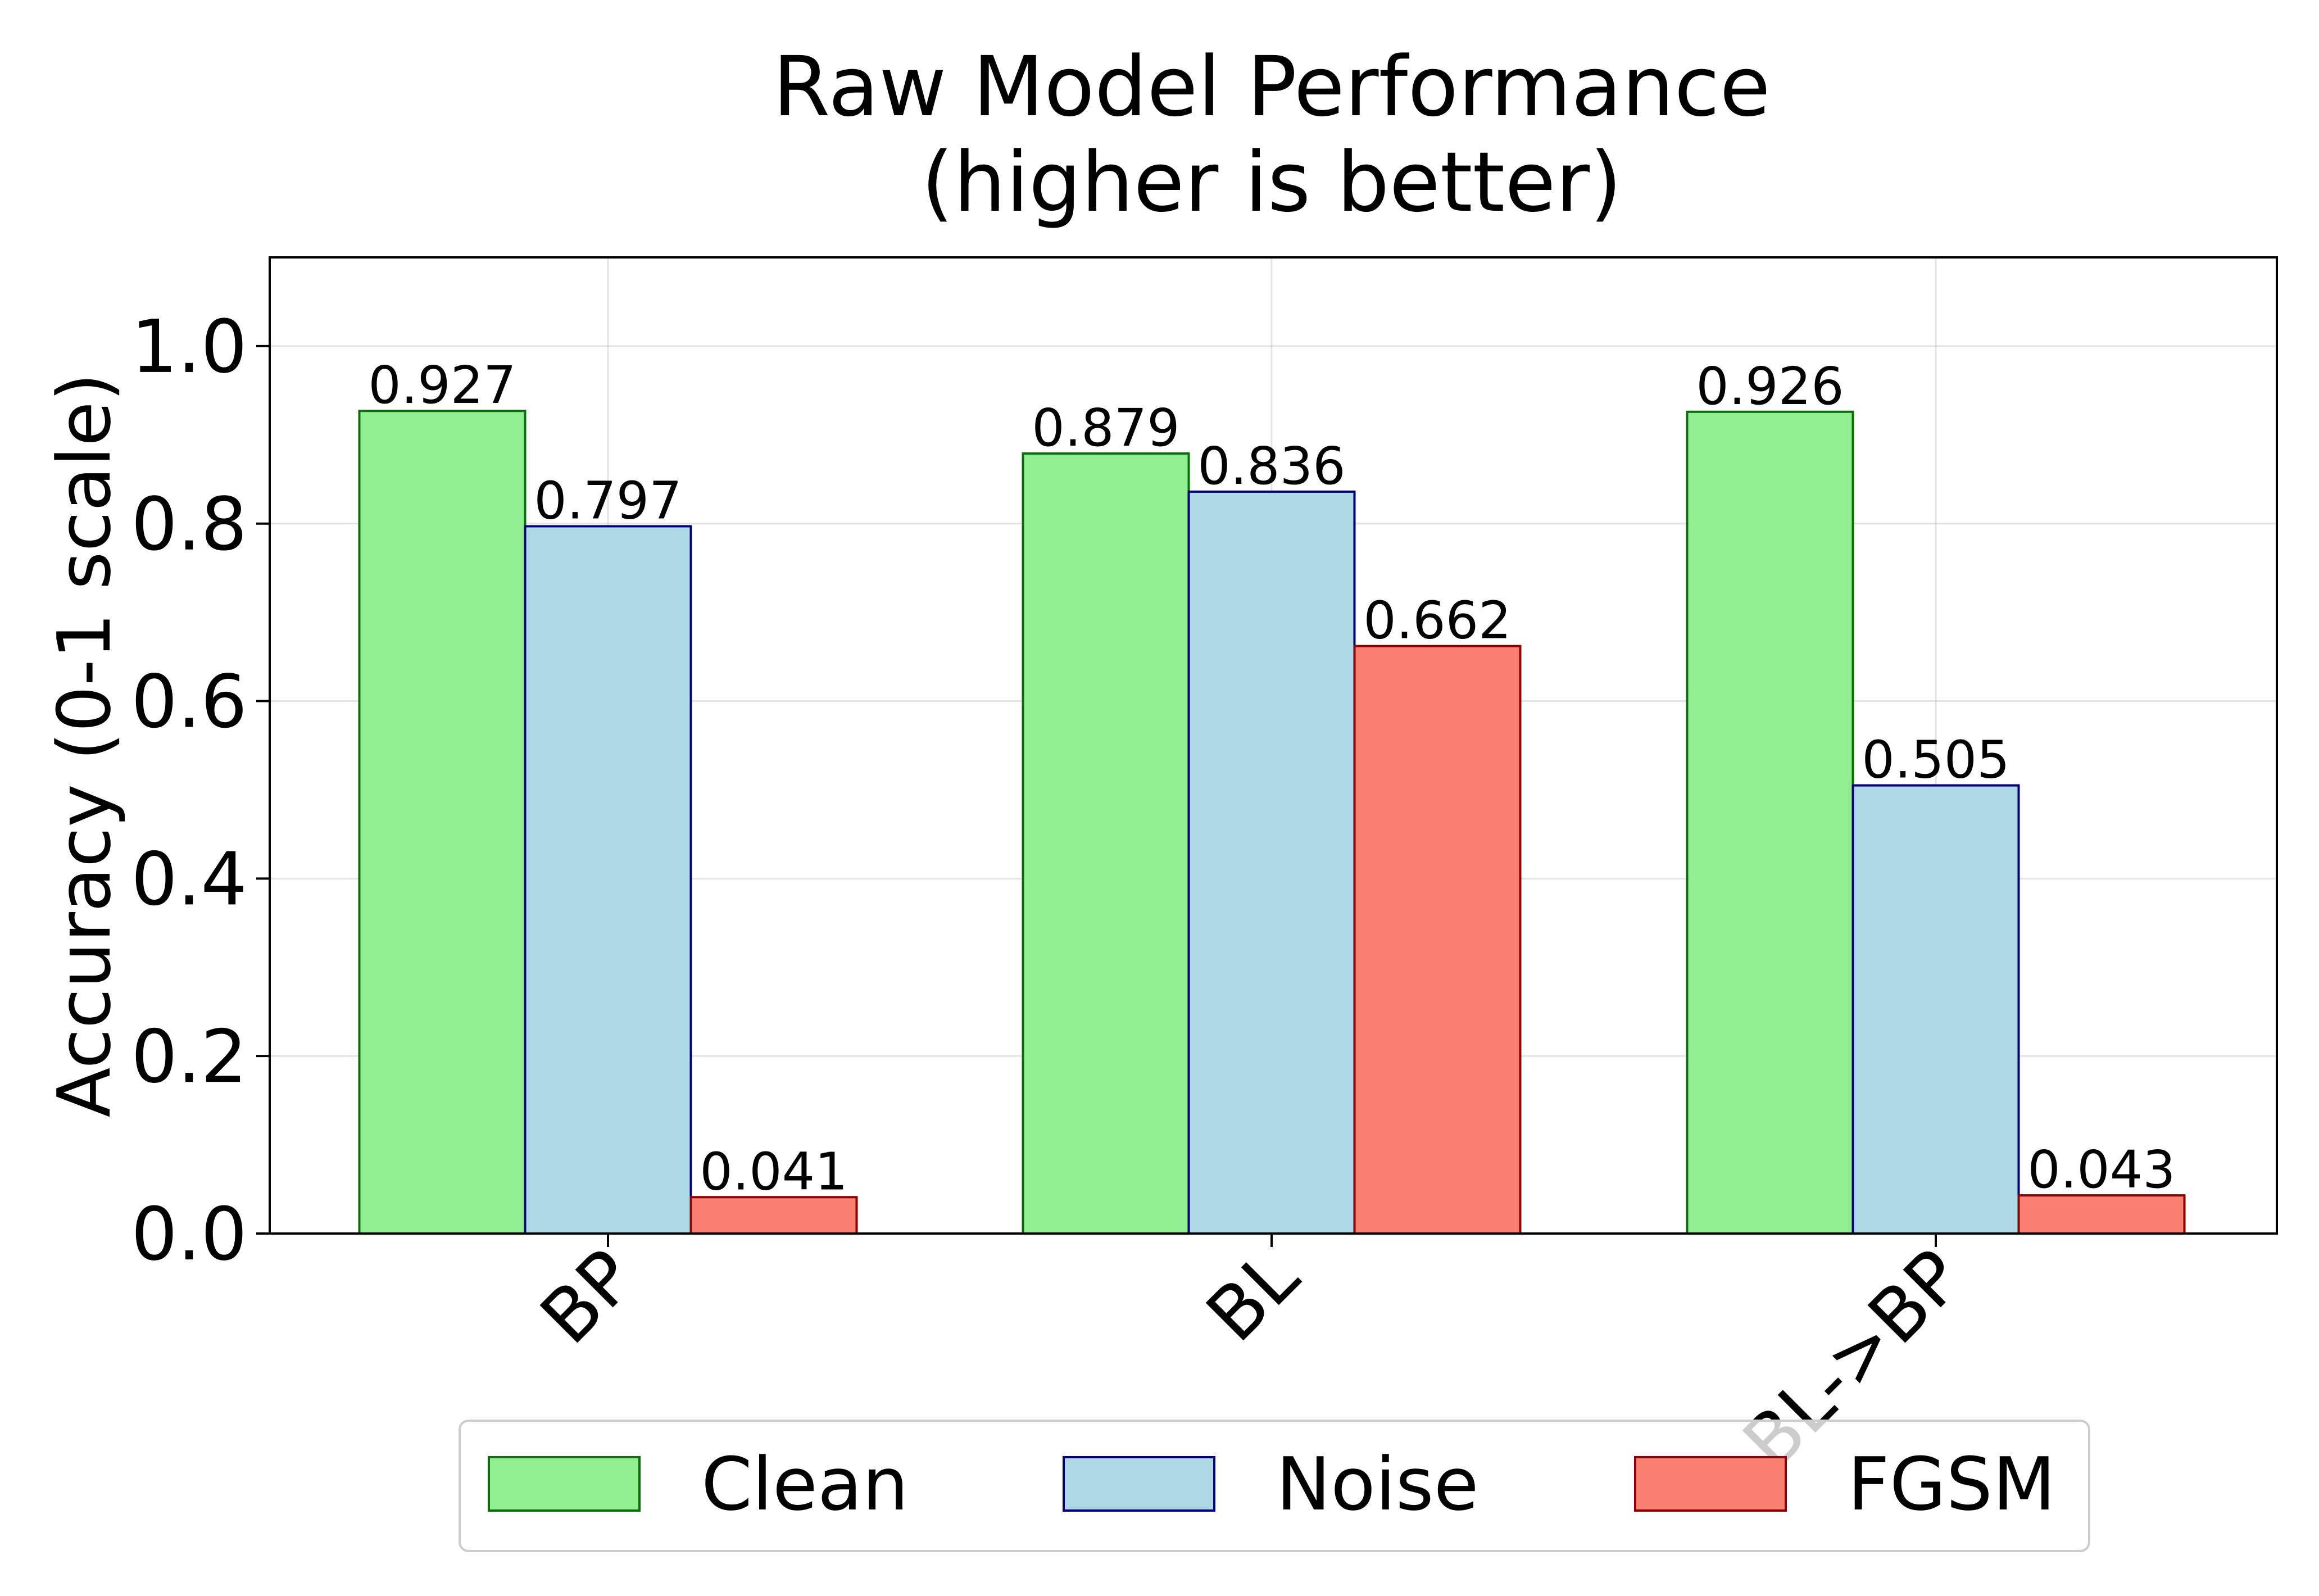 This screenshot has width=2319, height=1596. I want to click on y-tick-label-4: 0.8, so click(189, 524).